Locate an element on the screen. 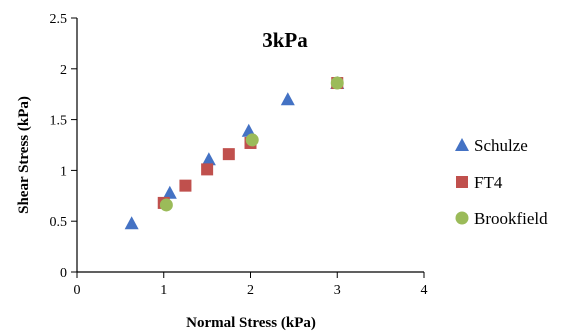 This screenshot has height=331, width=583. legend-label-ft4: FT4 is located at coordinates (488, 182).